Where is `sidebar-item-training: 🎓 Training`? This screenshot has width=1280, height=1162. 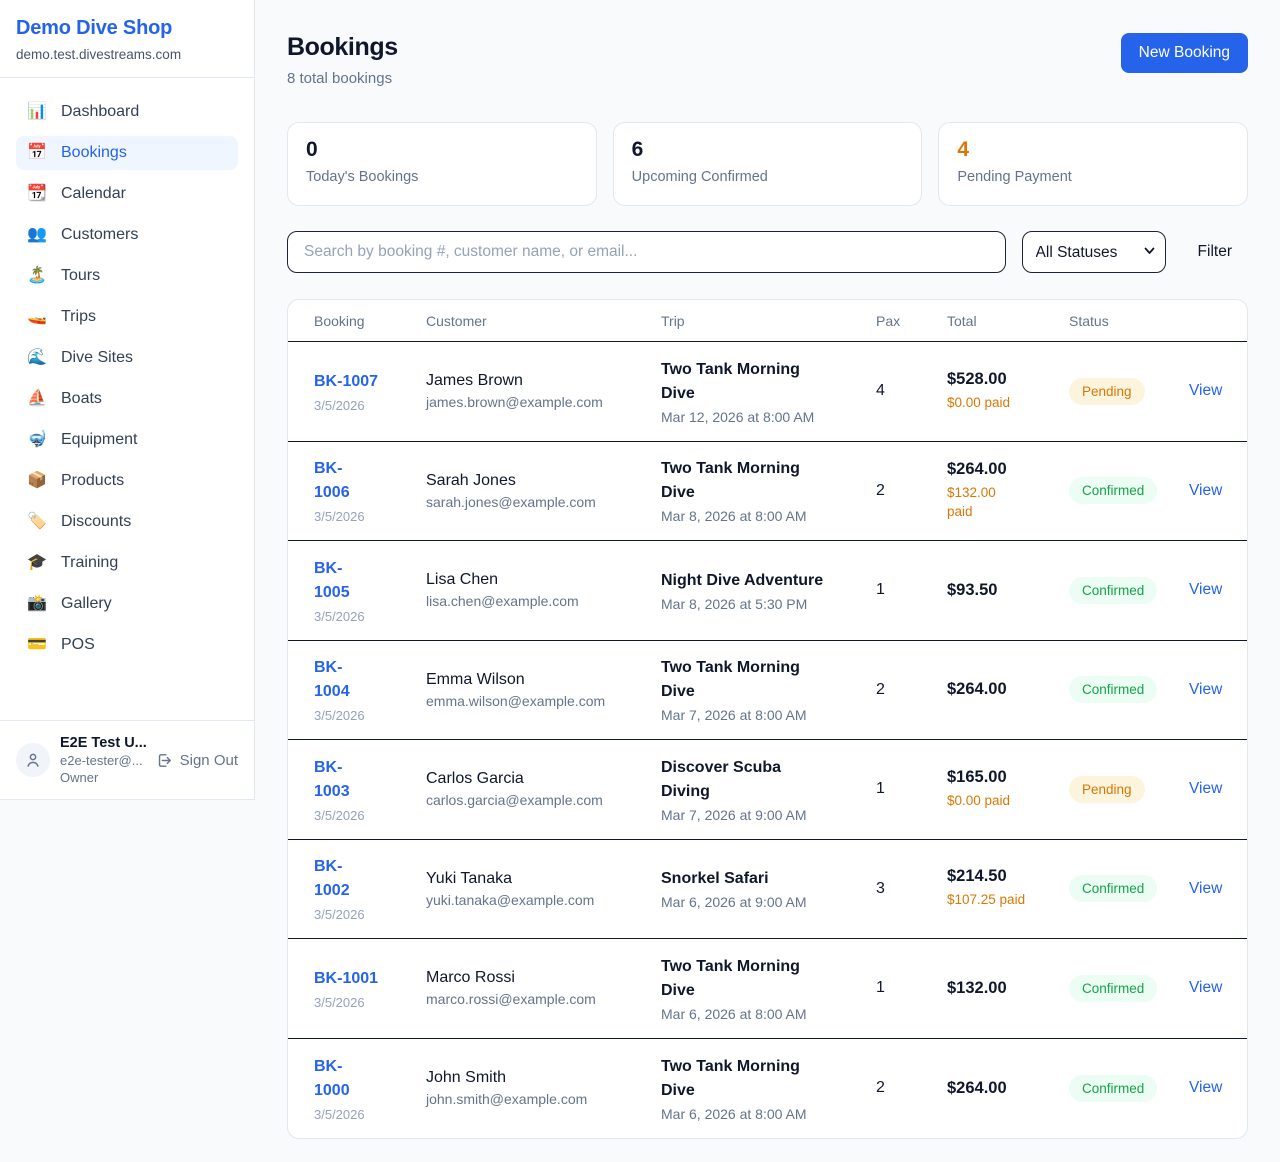 sidebar-item-training: 🎓 Training is located at coordinates (127, 563).